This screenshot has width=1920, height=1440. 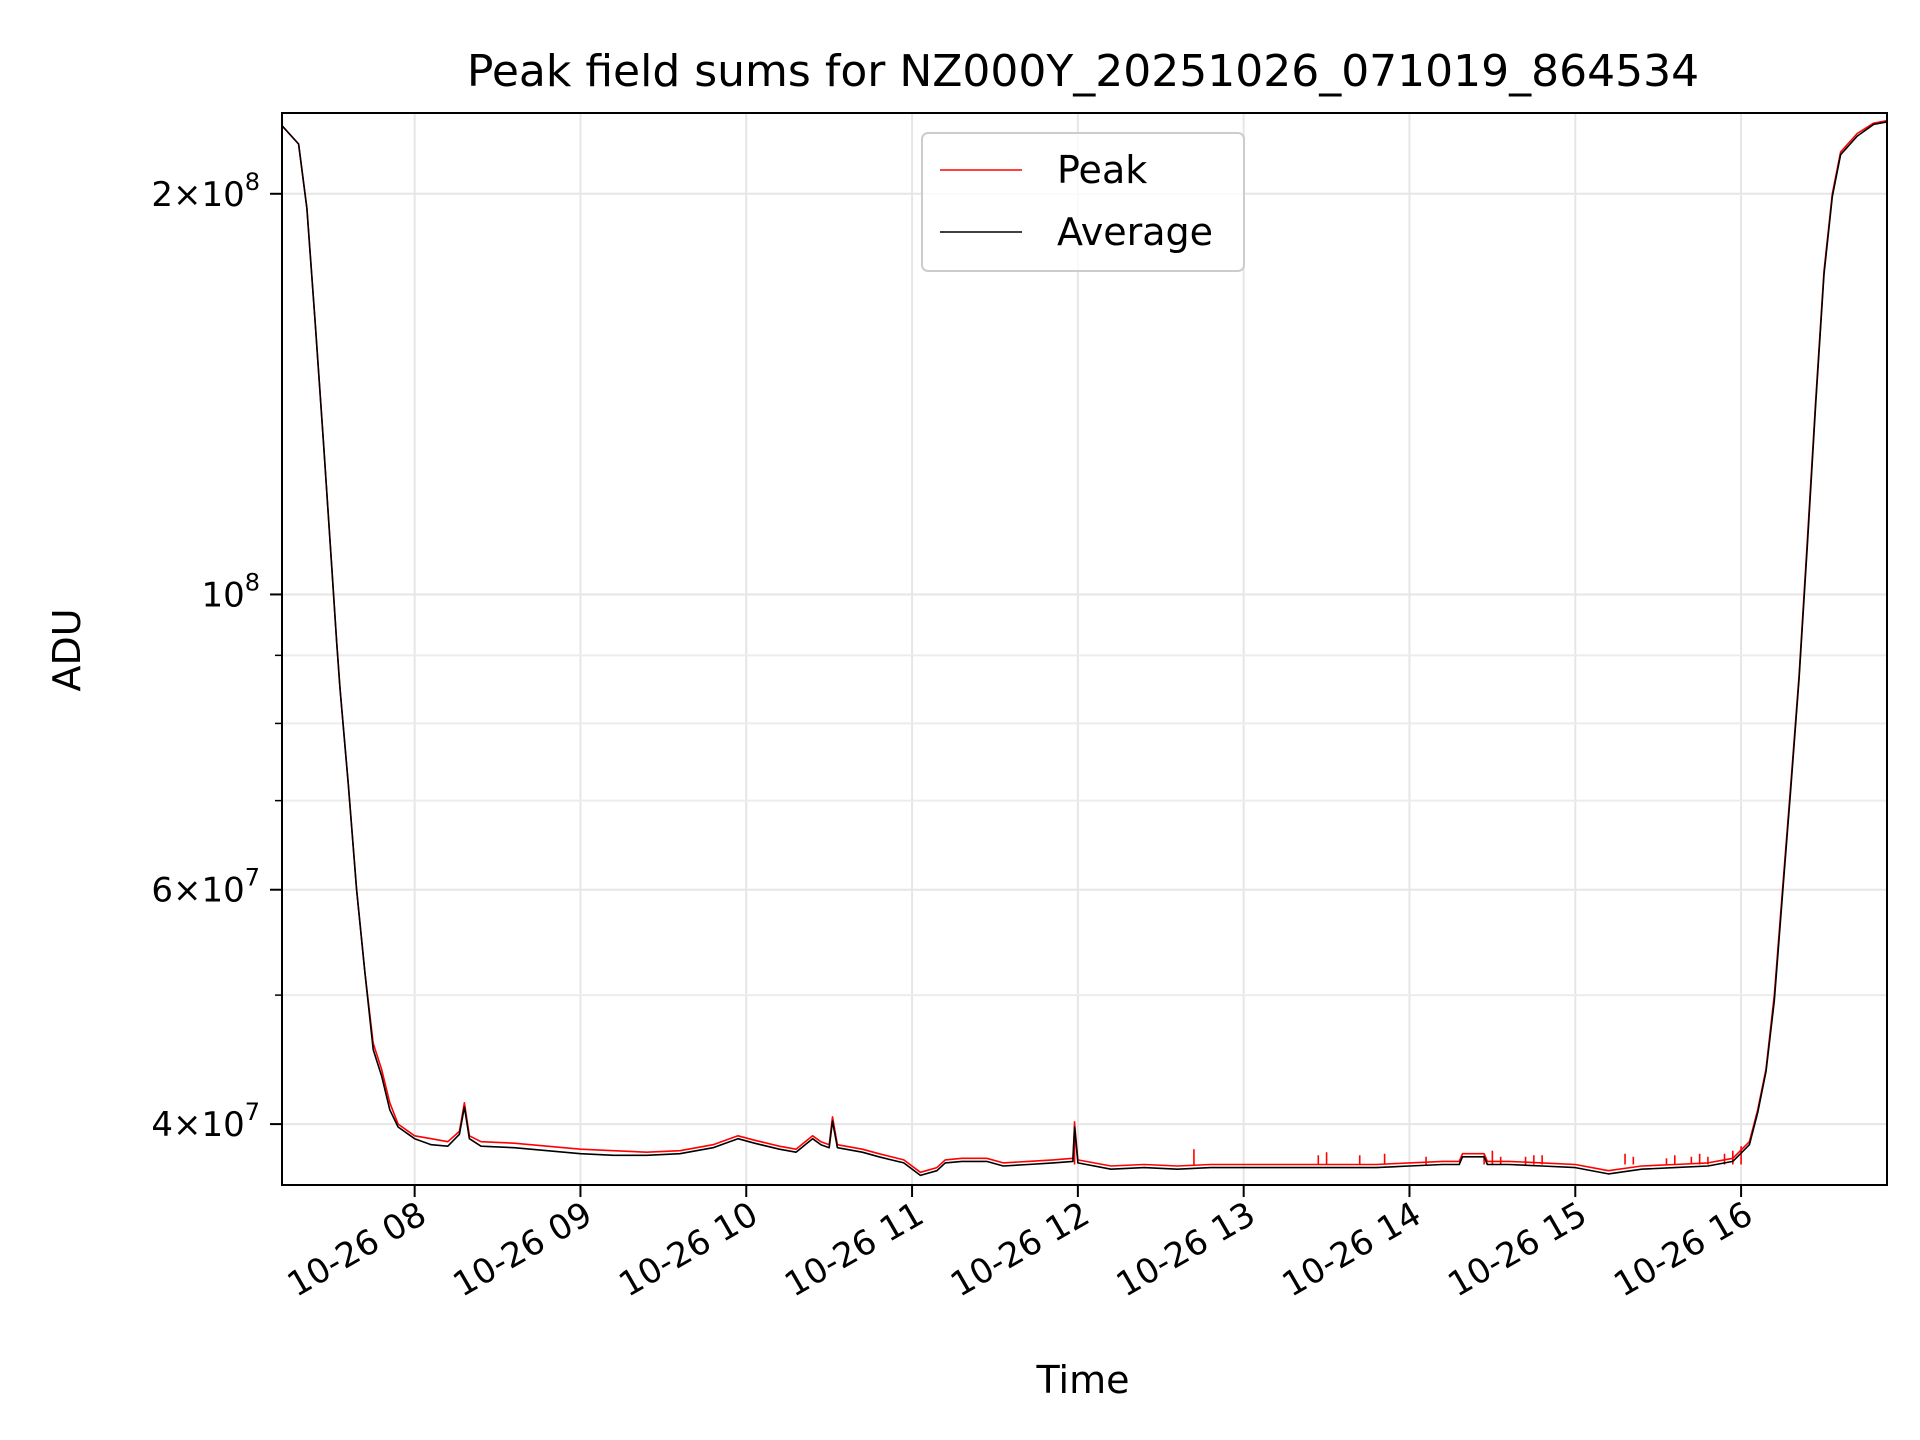 I want to click on y-axis-label: ADU, so click(x=67, y=649).